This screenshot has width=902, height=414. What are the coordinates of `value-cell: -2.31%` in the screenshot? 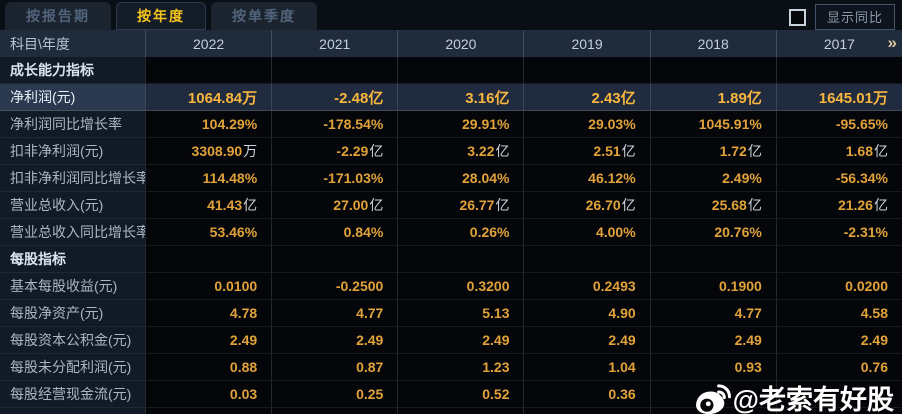 It's located at (838, 232).